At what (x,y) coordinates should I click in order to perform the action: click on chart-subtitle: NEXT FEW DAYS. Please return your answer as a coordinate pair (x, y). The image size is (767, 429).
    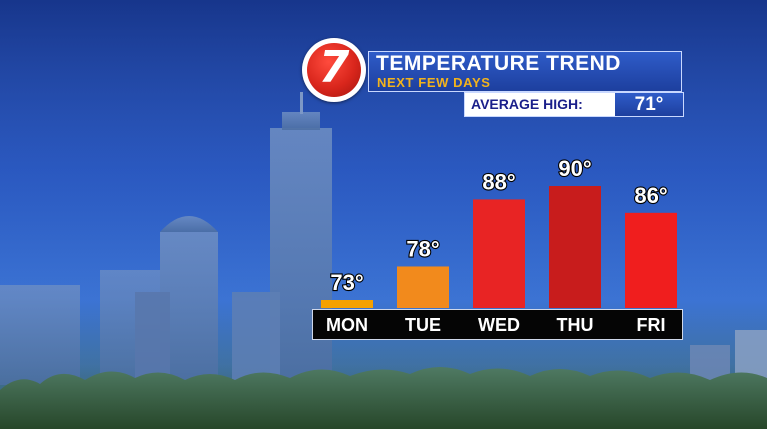
    Looking at the image, I should click on (434, 82).